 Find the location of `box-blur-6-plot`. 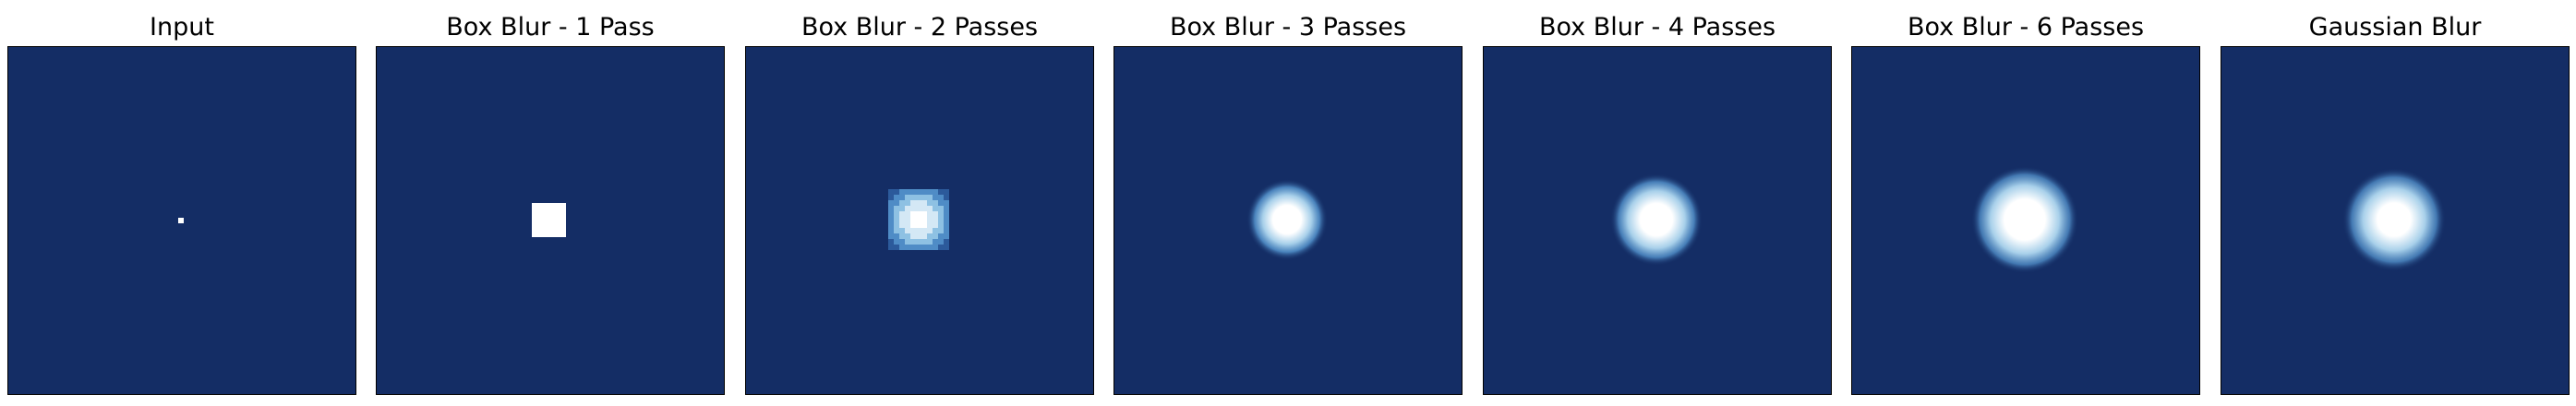

box-blur-6-plot is located at coordinates (2025, 220).